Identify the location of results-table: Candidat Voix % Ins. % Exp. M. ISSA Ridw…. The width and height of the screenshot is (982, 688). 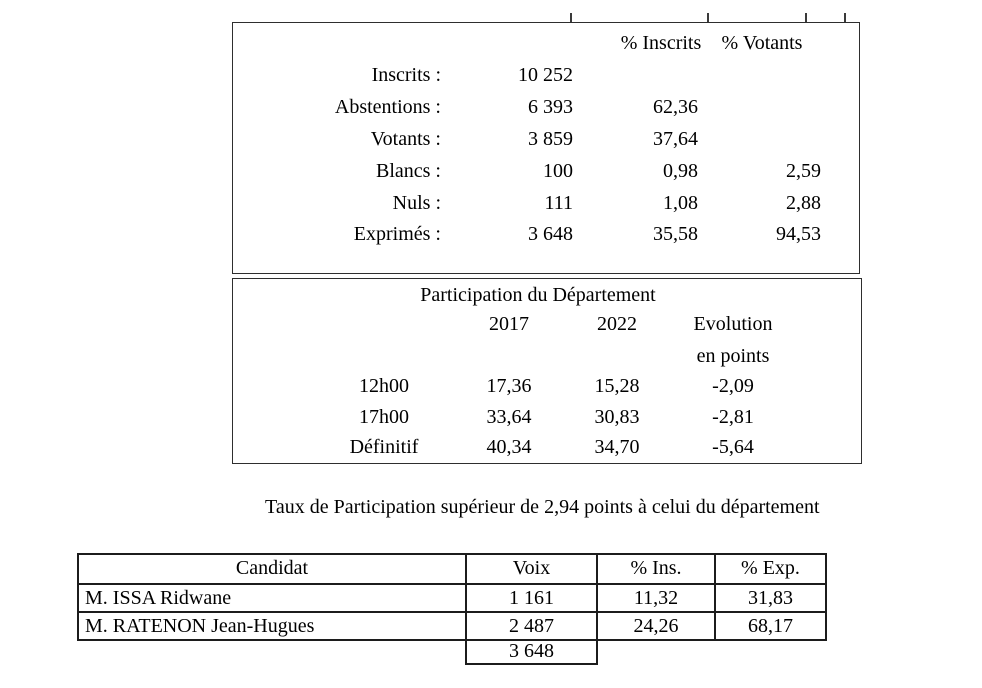
(452, 609).